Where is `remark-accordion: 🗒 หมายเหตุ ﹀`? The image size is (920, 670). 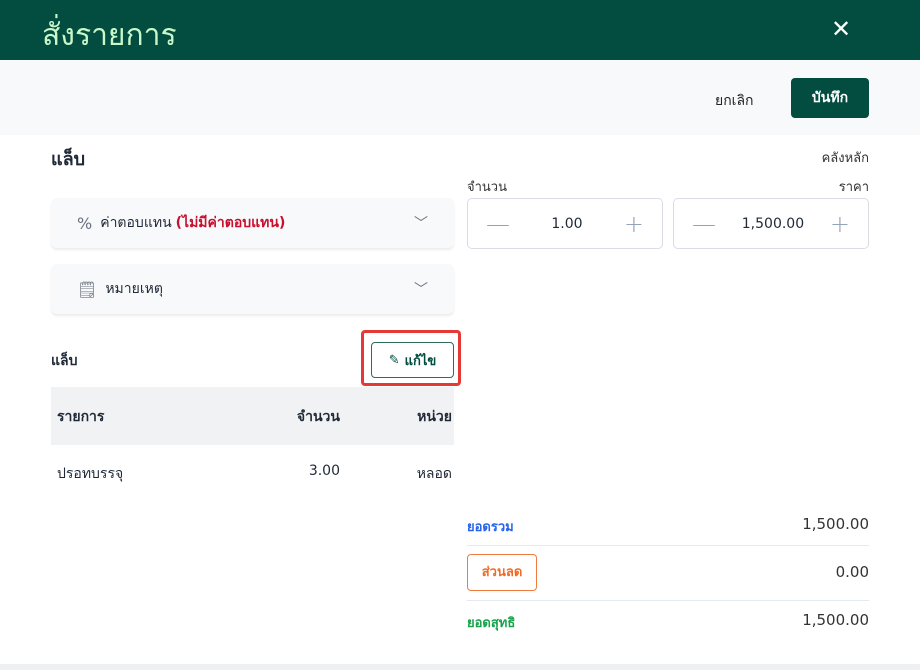 remark-accordion: 🗒 หมายเหตุ ﹀ is located at coordinates (252, 289).